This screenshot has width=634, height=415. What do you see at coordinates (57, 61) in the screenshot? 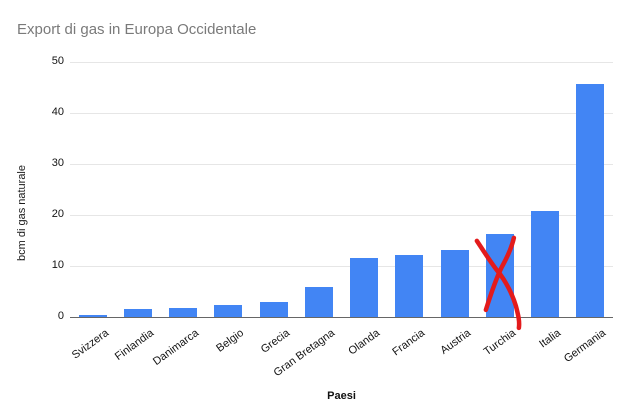
I see `y-tick-label: 50` at bounding box center [57, 61].